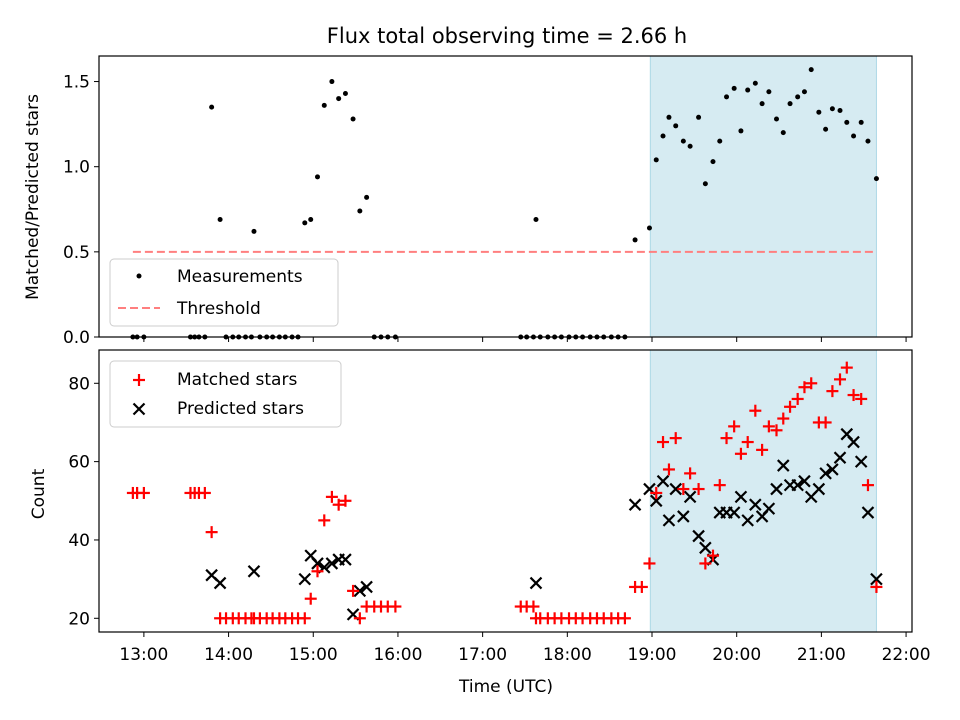 The height and width of the screenshot is (720, 960). What do you see at coordinates (224, 292) in the screenshot?
I see `top-legend-box` at bounding box center [224, 292].